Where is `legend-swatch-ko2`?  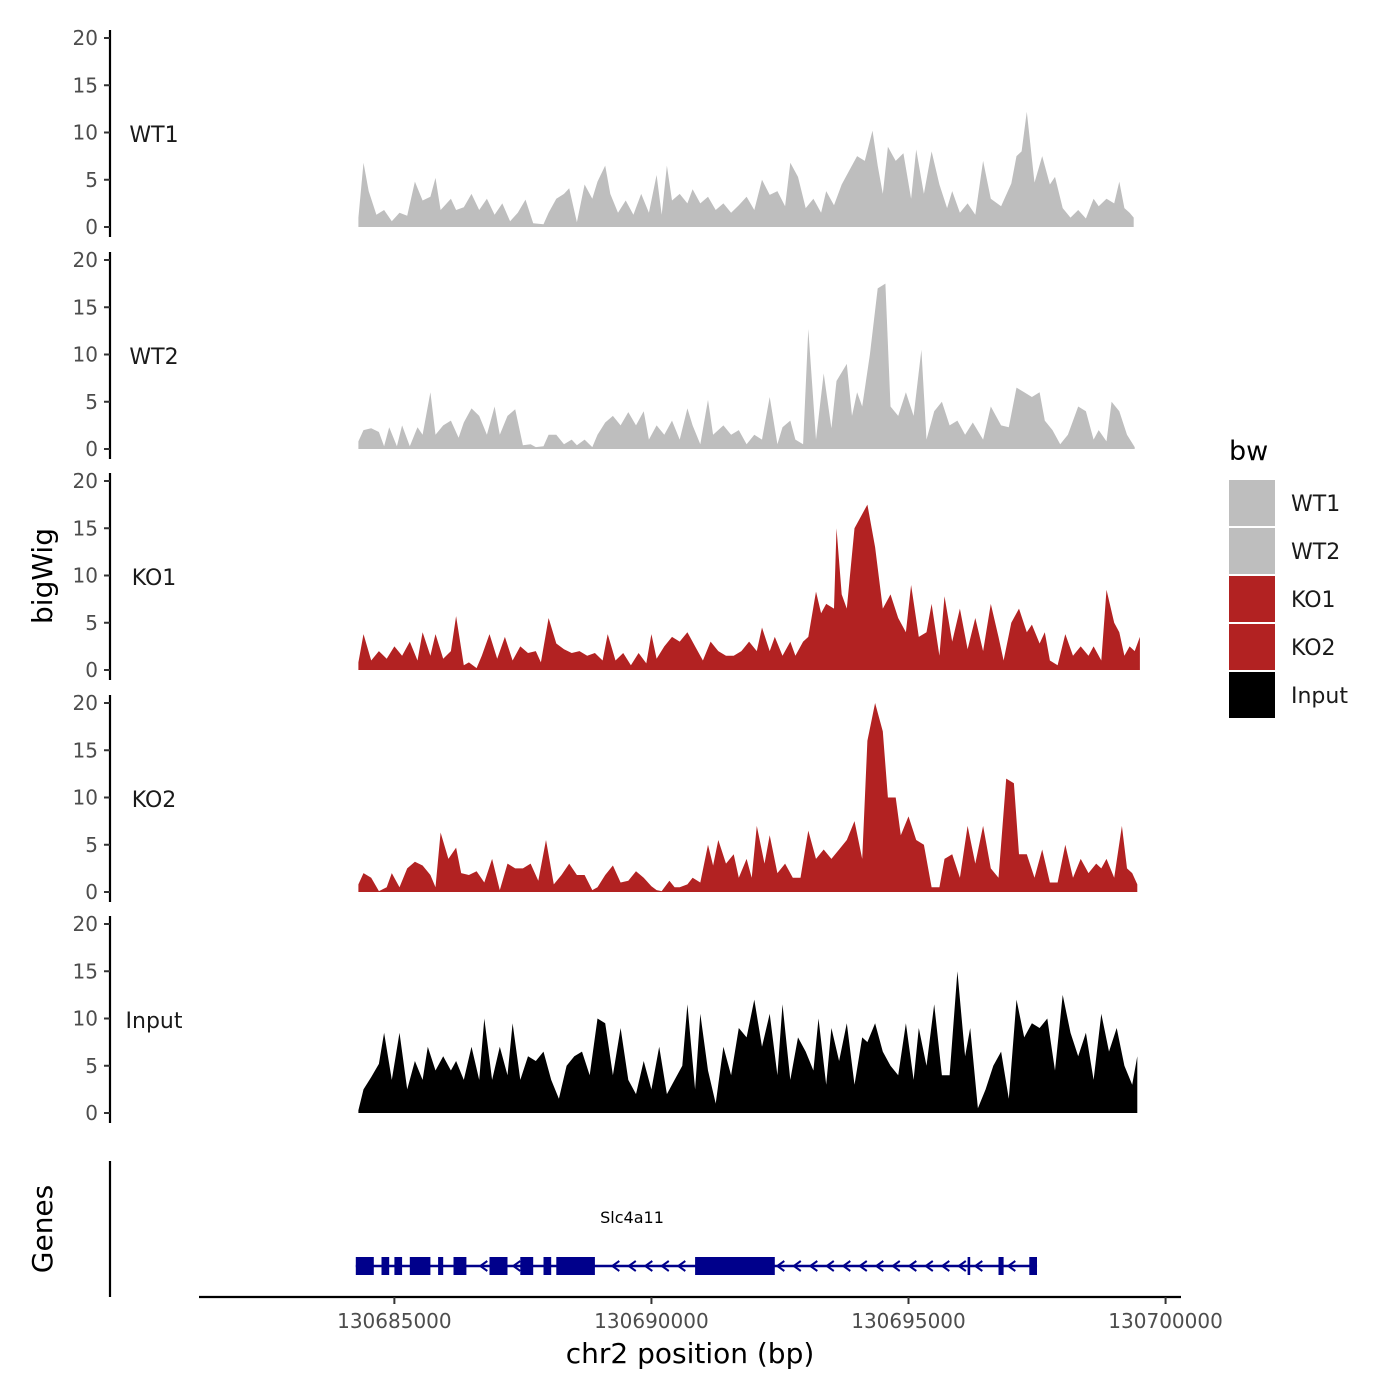 legend-swatch-ko2 is located at coordinates (1252, 647).